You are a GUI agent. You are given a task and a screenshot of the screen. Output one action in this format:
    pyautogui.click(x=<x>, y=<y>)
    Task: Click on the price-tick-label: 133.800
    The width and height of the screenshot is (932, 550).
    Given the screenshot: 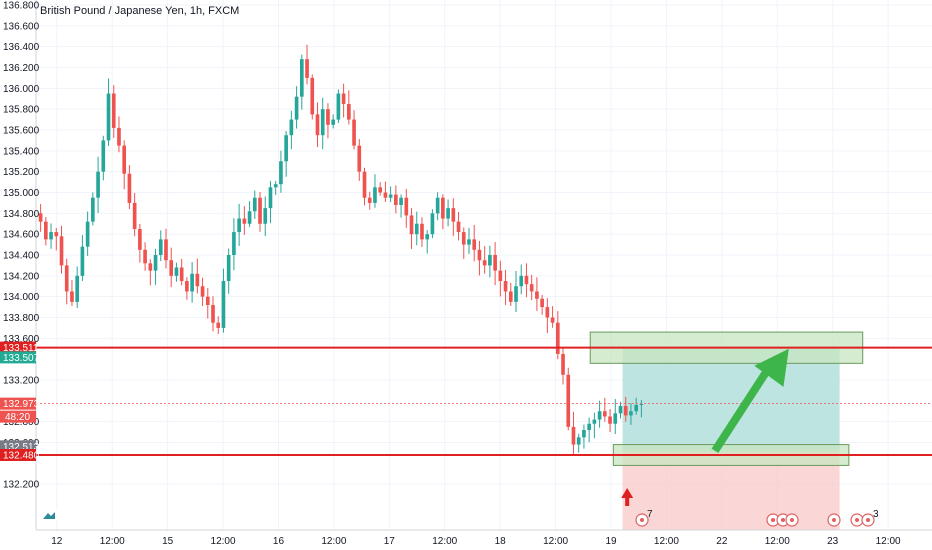 What is the action you would take?
    pyautogui.click(x=21, y=318)
    